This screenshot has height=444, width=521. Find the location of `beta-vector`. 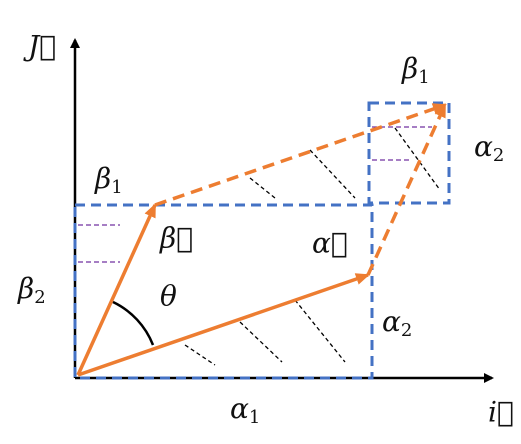

beta-vector is located at coordinates (116, 289).